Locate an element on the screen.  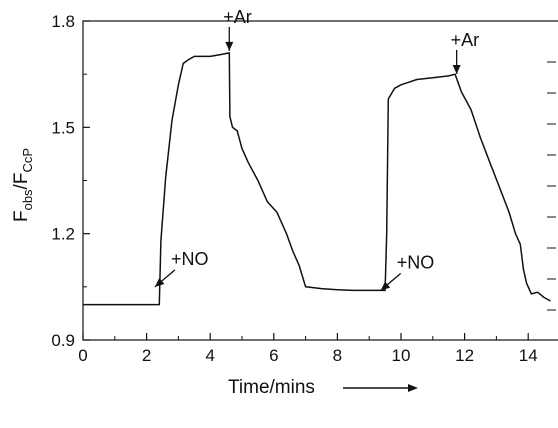
y-axis-title-sep: /F is located at coordinates (21, 181).